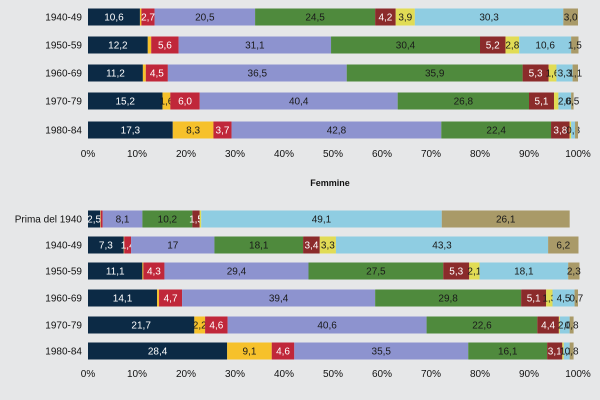  I want to click on data-label: 1,5, so click(196, 220).